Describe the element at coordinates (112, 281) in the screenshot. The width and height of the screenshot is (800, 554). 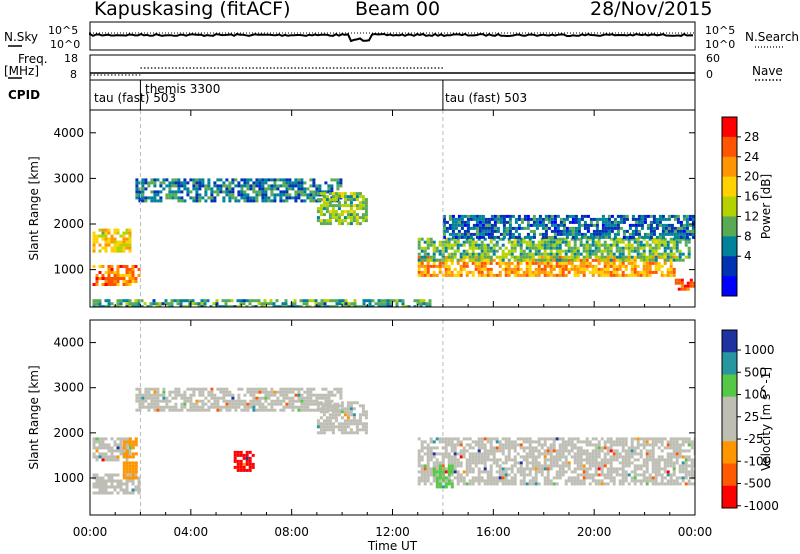
I see `data-cell-r0` at that location.